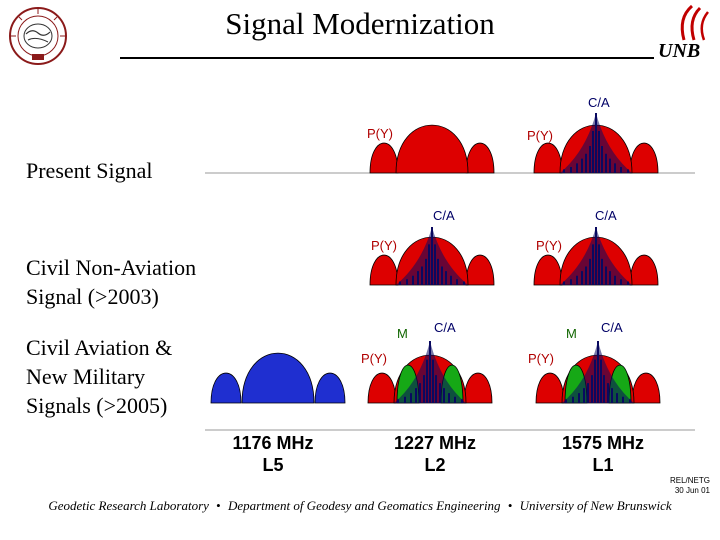 Image resolution: width=720 pixels, height=540 pixels. I want to click on row3-l2-side-lobe-left, so click(382, 388).